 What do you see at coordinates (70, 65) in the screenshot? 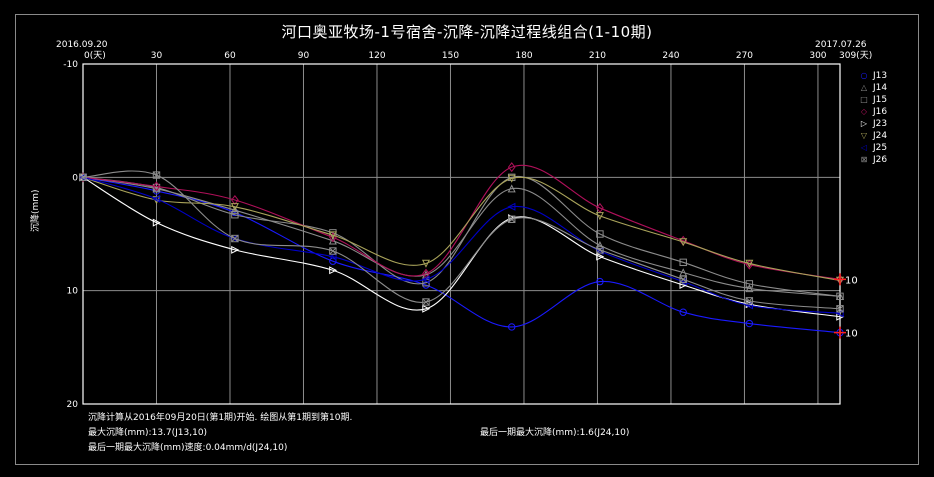
I see `y-tick-label: -10` at bounding box center [70, 65].